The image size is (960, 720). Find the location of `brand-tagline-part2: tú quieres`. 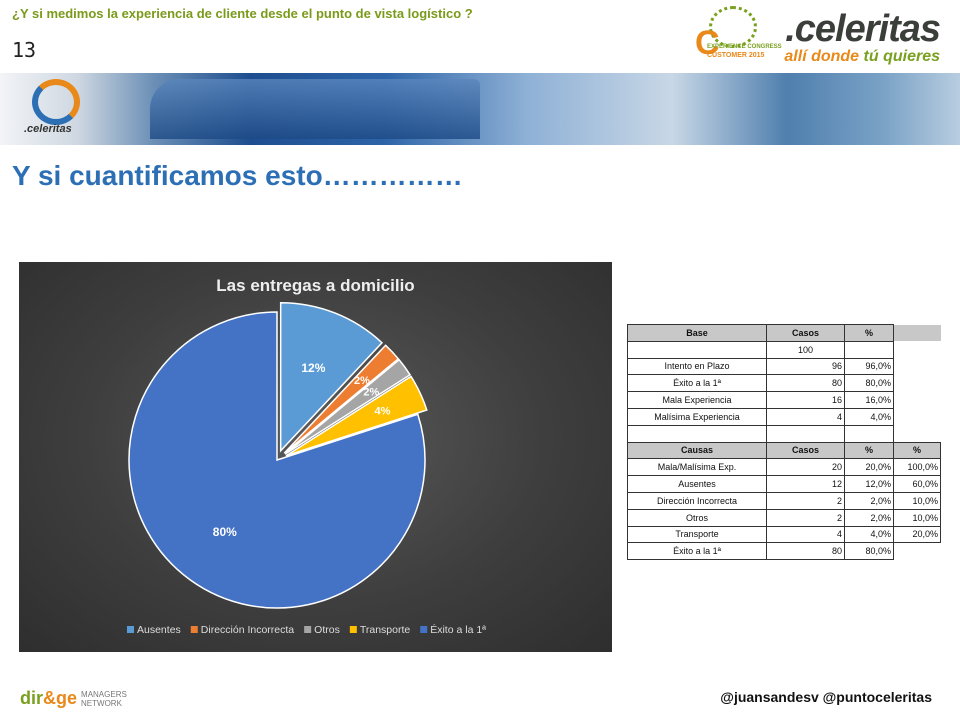

brand-tagline-part2: tú quieres is located at coordinates (901, 56).